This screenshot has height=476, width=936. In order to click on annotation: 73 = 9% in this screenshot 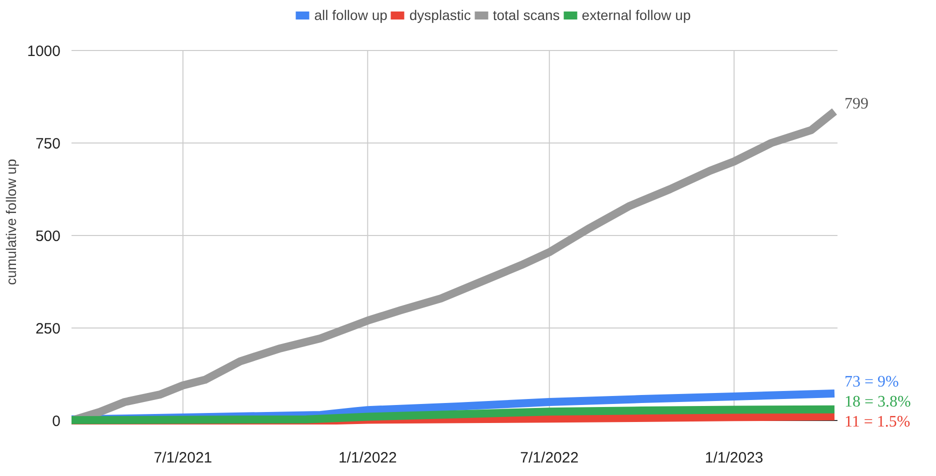, I will do `click(871, 381)`.